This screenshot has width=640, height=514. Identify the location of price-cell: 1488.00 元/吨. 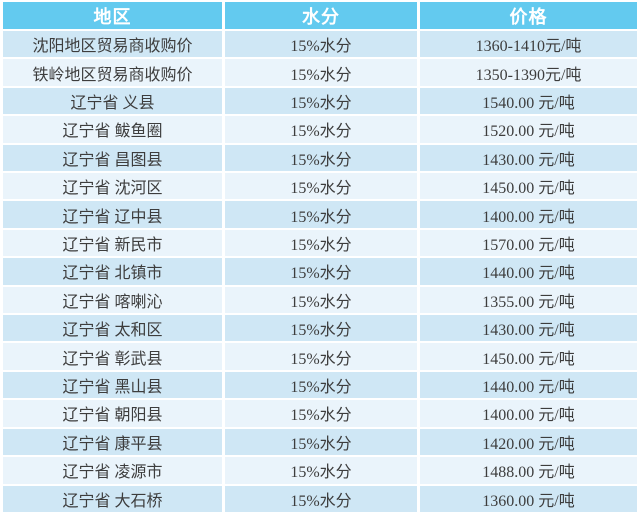
(528, 470).